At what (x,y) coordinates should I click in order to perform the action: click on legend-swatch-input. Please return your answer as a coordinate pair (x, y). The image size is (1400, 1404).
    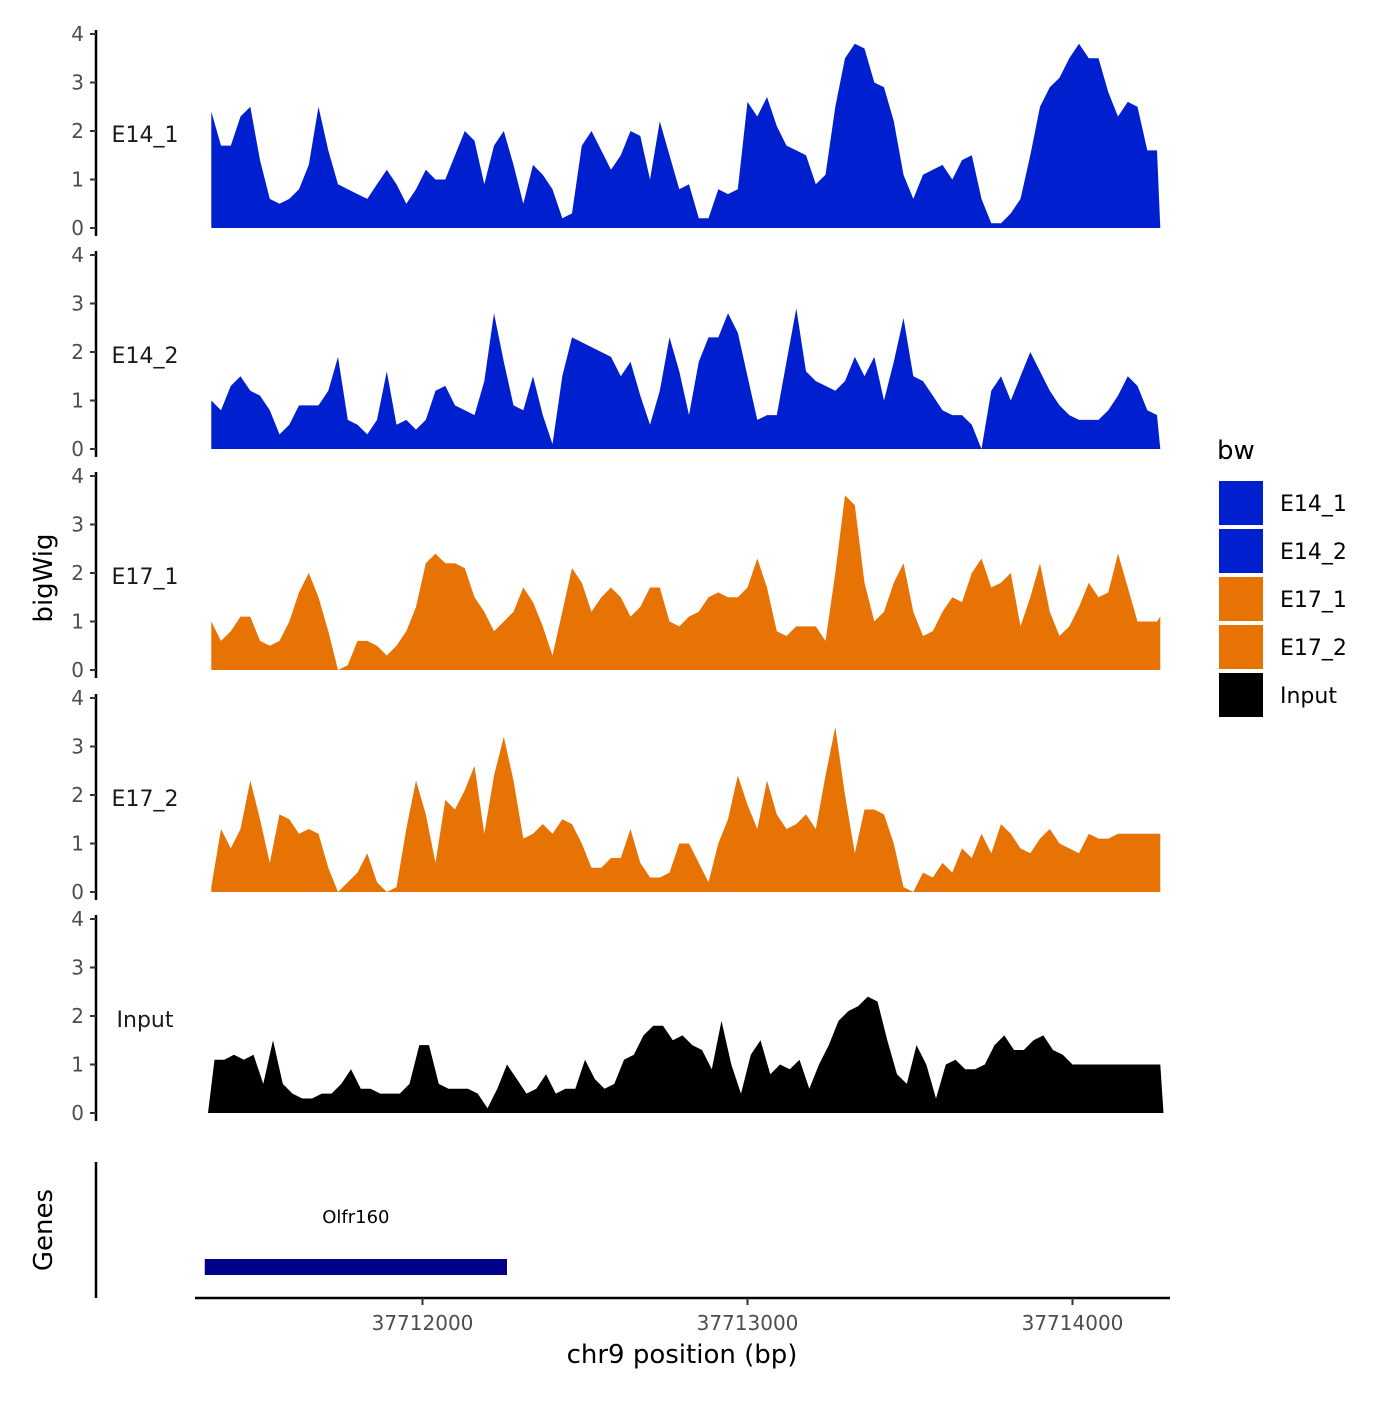
    Looking at the image, I should click on (1241, 695).